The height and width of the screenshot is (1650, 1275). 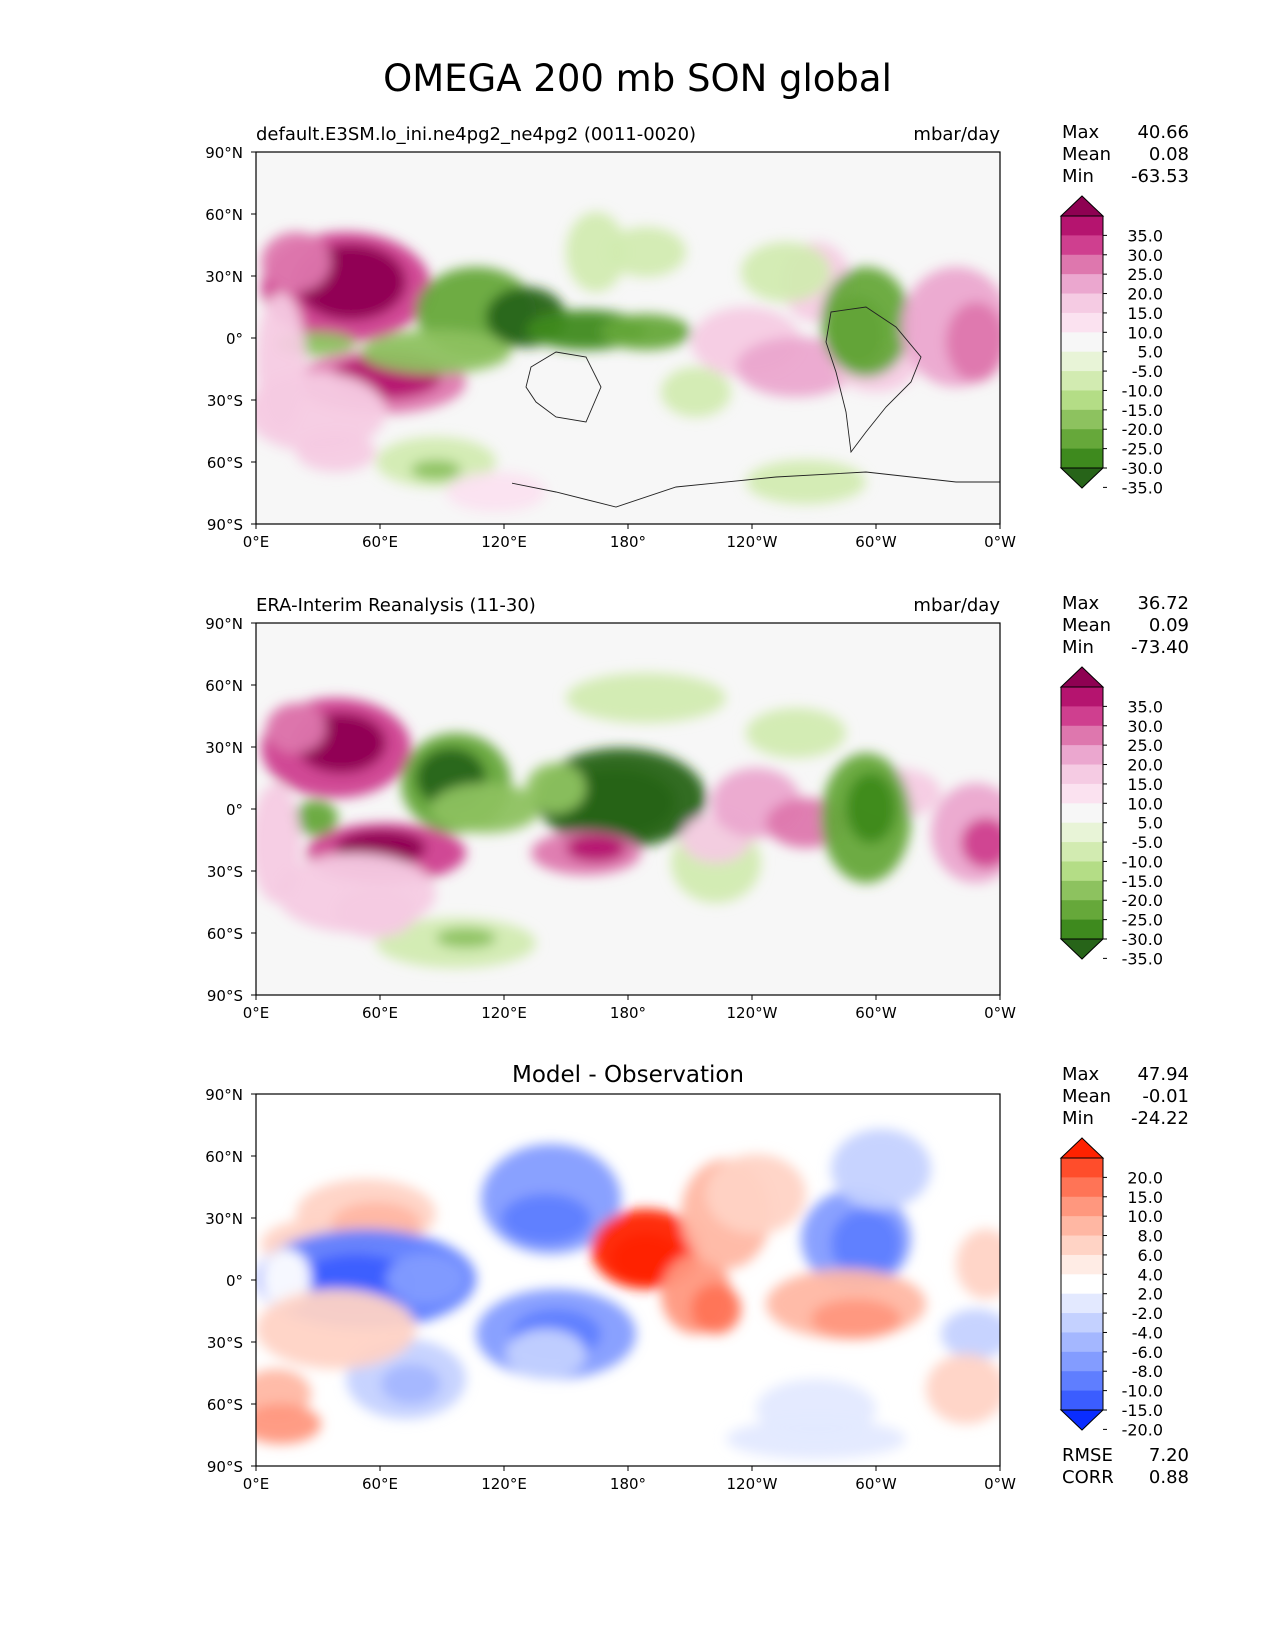 What do you see at coordinates (1163, 1074) in the screenshot?
I see `stat-value: 47.94` at bounding box center [1163, 1074].